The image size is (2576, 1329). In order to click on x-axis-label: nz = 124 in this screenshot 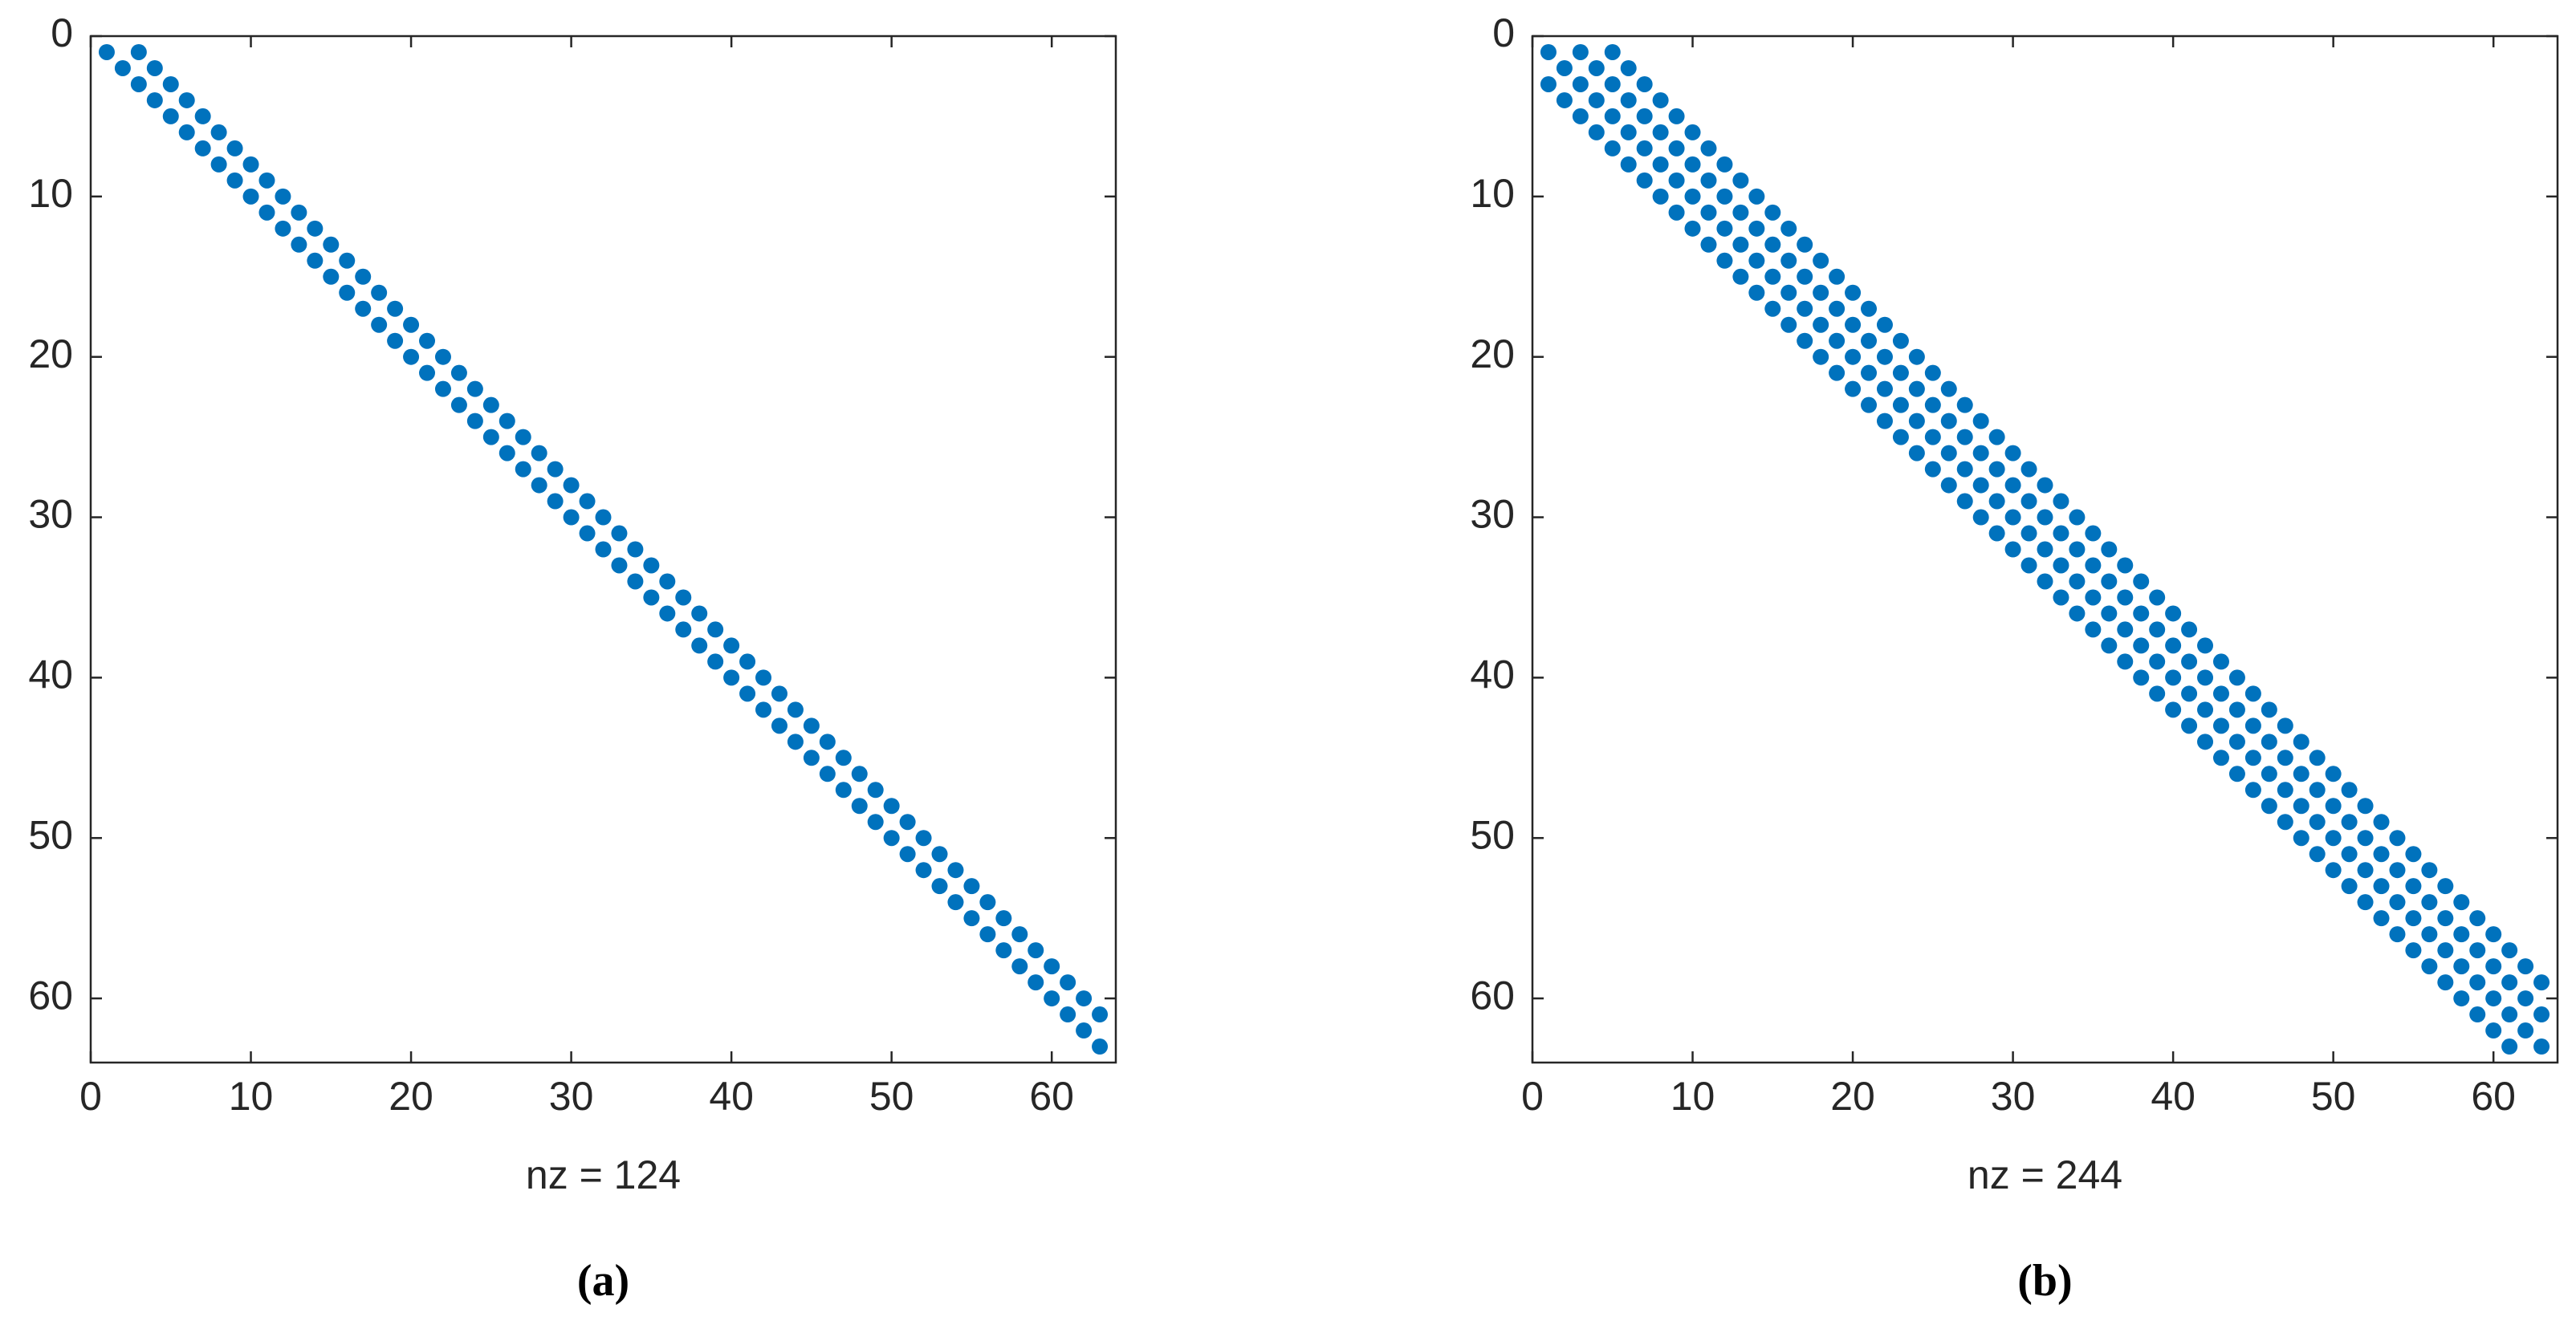, I will do `click(603, 1174)`.